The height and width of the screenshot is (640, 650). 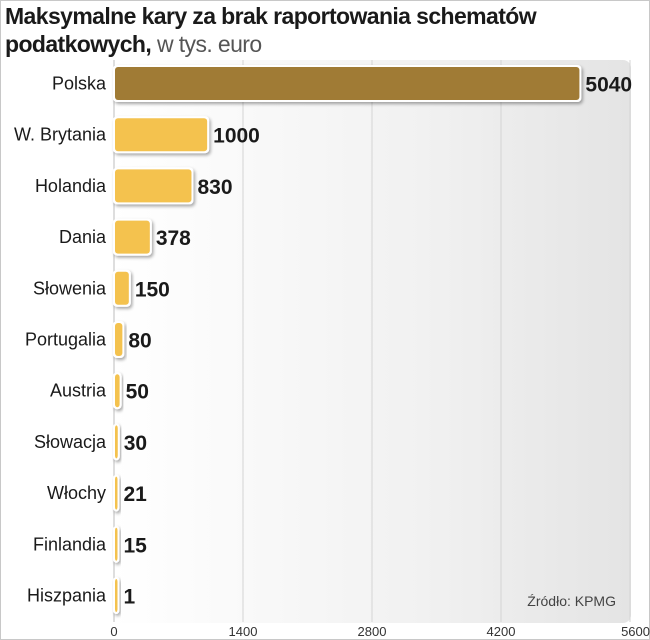 What do you see at coordinates (139, 341) in the screenshot?
I see `value-label: 80` at bounding box center [139, 341].